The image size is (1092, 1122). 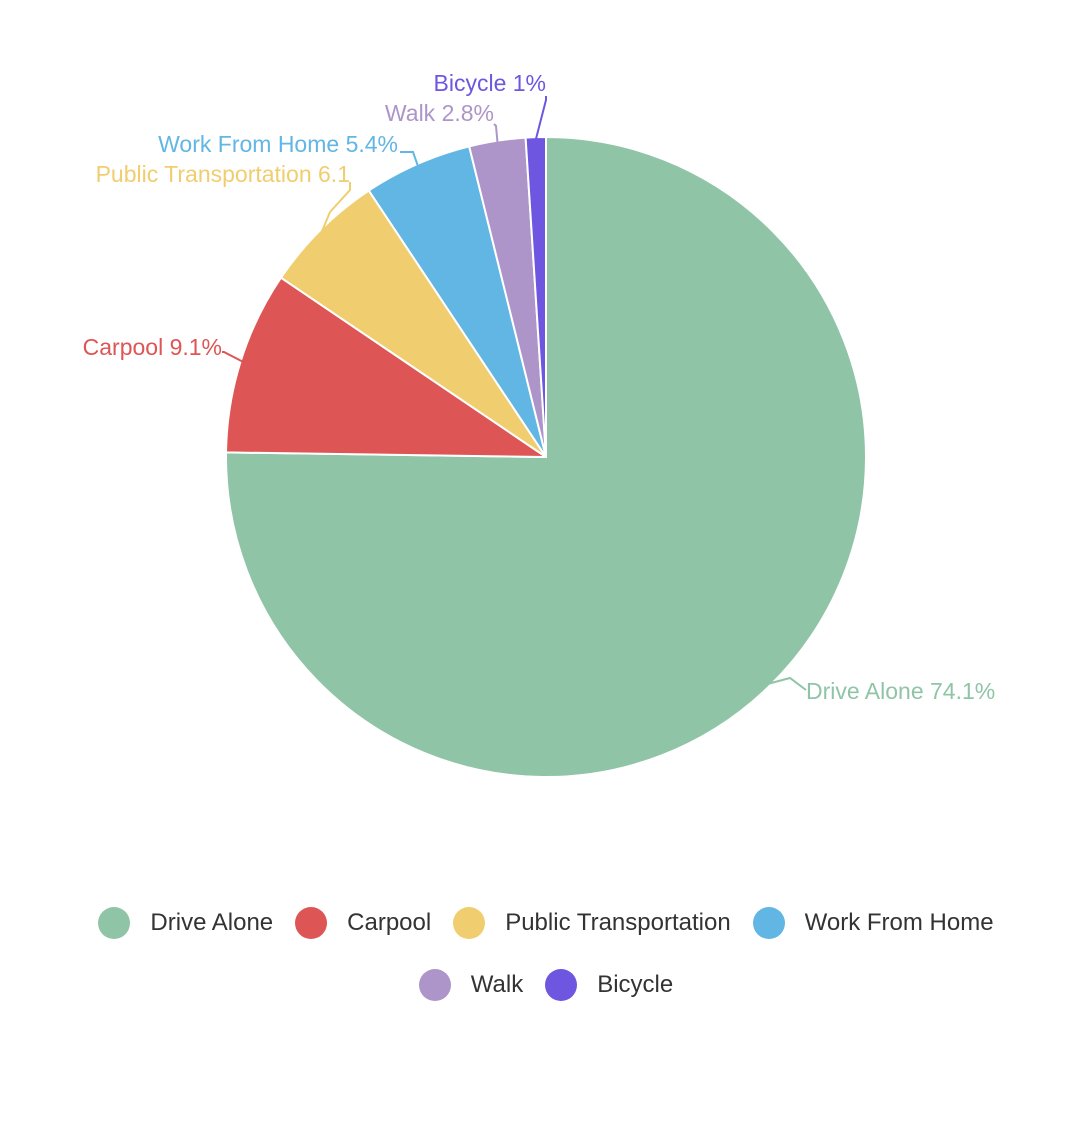 What do you see at coordinates (899, 922) in the screenshot?
I see `legend-label: Work From Home` at bounding box center [899, 922].